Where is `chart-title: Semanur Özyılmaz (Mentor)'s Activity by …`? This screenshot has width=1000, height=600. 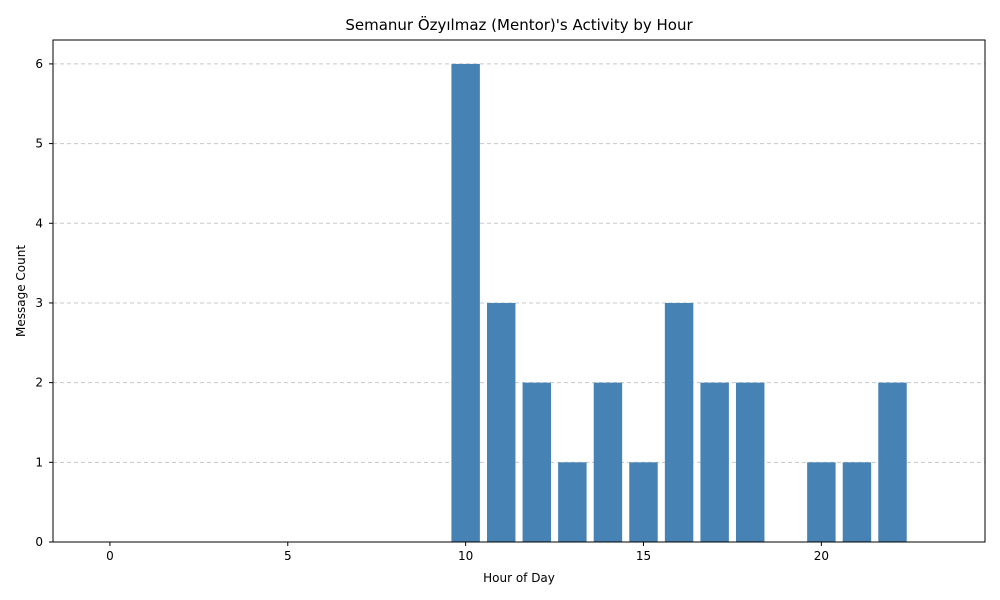
chart-title: Semanur Özyılmaz (Mentor)'s Activity by … is located at coordinates (519, 24).